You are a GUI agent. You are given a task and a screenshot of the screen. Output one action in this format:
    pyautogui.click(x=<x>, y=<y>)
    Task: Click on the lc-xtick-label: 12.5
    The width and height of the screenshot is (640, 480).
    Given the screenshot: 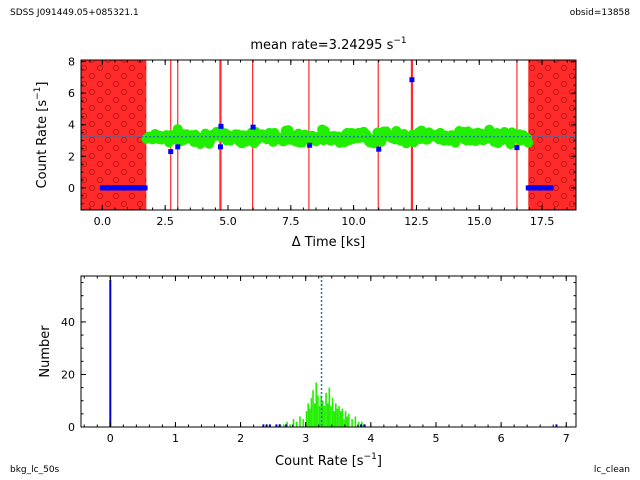 What is the action you would take?
    pyautogui.click(x=416, y=221)
    